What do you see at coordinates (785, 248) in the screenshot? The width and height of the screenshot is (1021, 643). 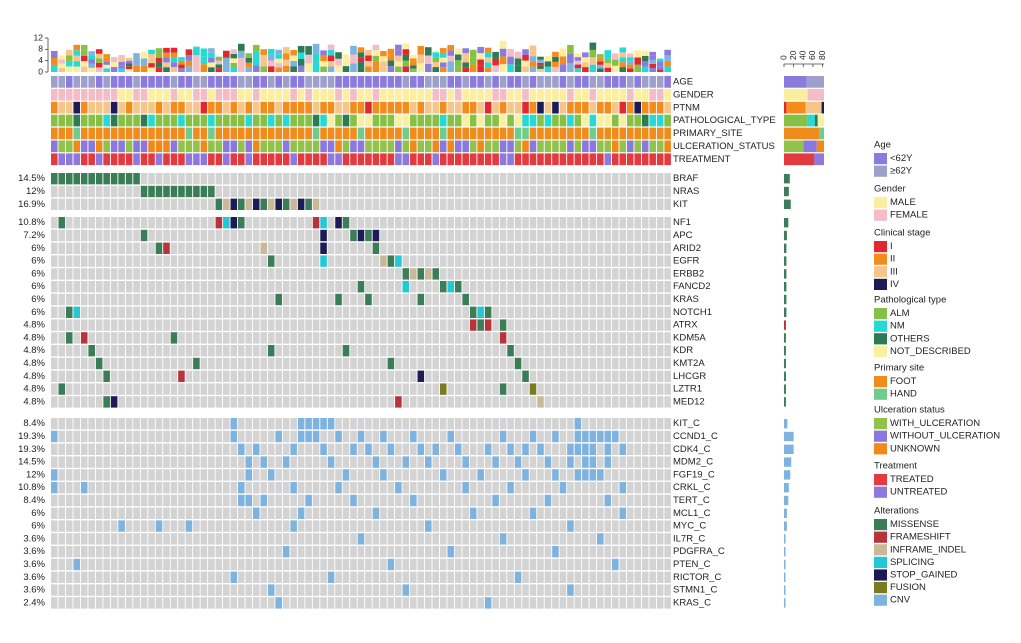 I see `gene-frequency-bar` at bounding box center [785, 248].